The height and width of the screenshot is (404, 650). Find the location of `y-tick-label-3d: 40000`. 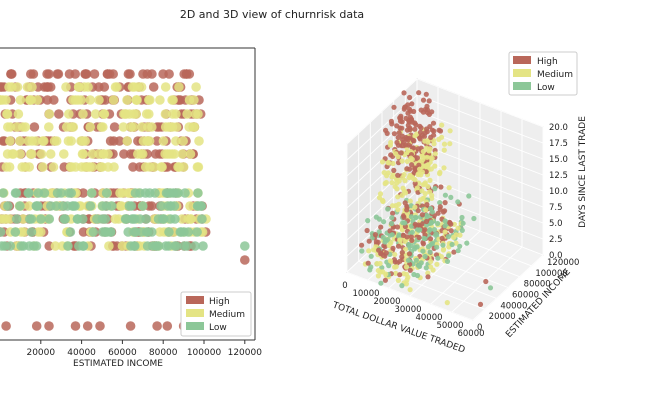

y-tick-label-3d: 40000 is located at coordinates (513, 306).